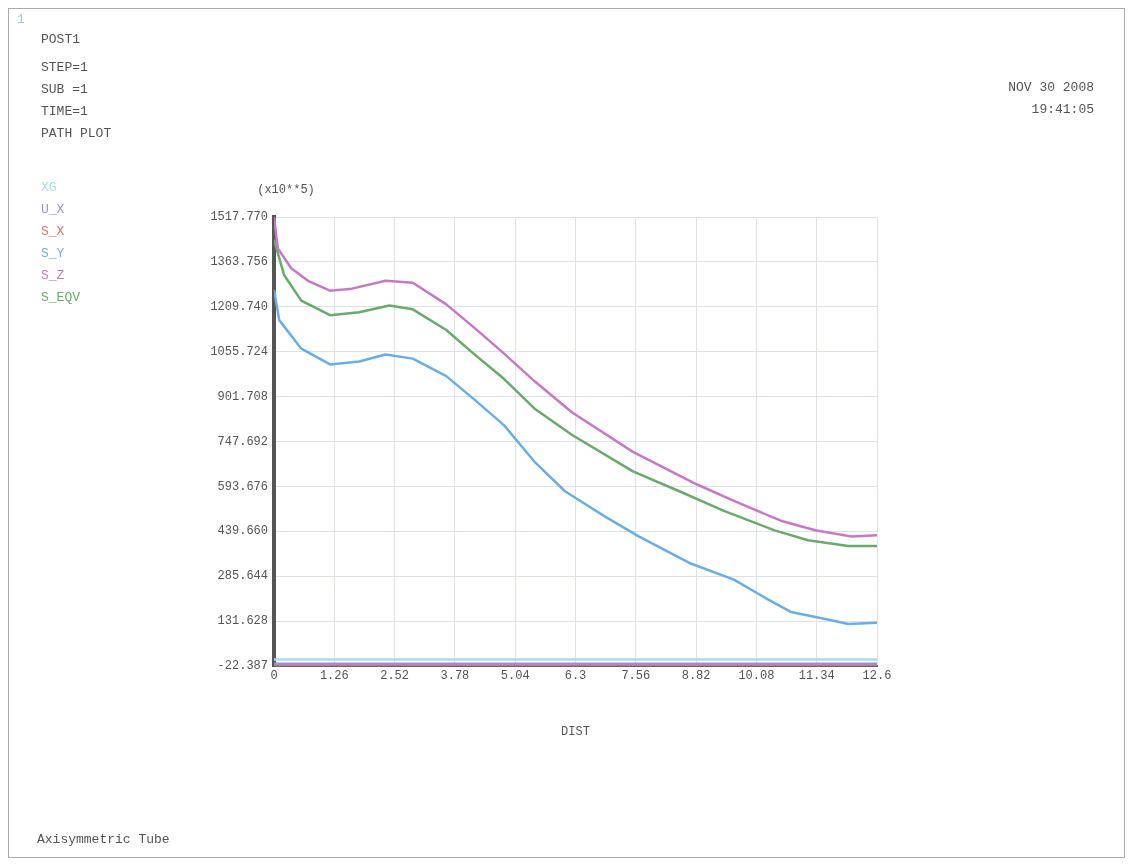 The height and width of the screenshot is (868, 1135). What do you see at coordinates (575, 676) in the screenshot?
I see `x-tick-label: 6.3` at bounding box center [575, 676].